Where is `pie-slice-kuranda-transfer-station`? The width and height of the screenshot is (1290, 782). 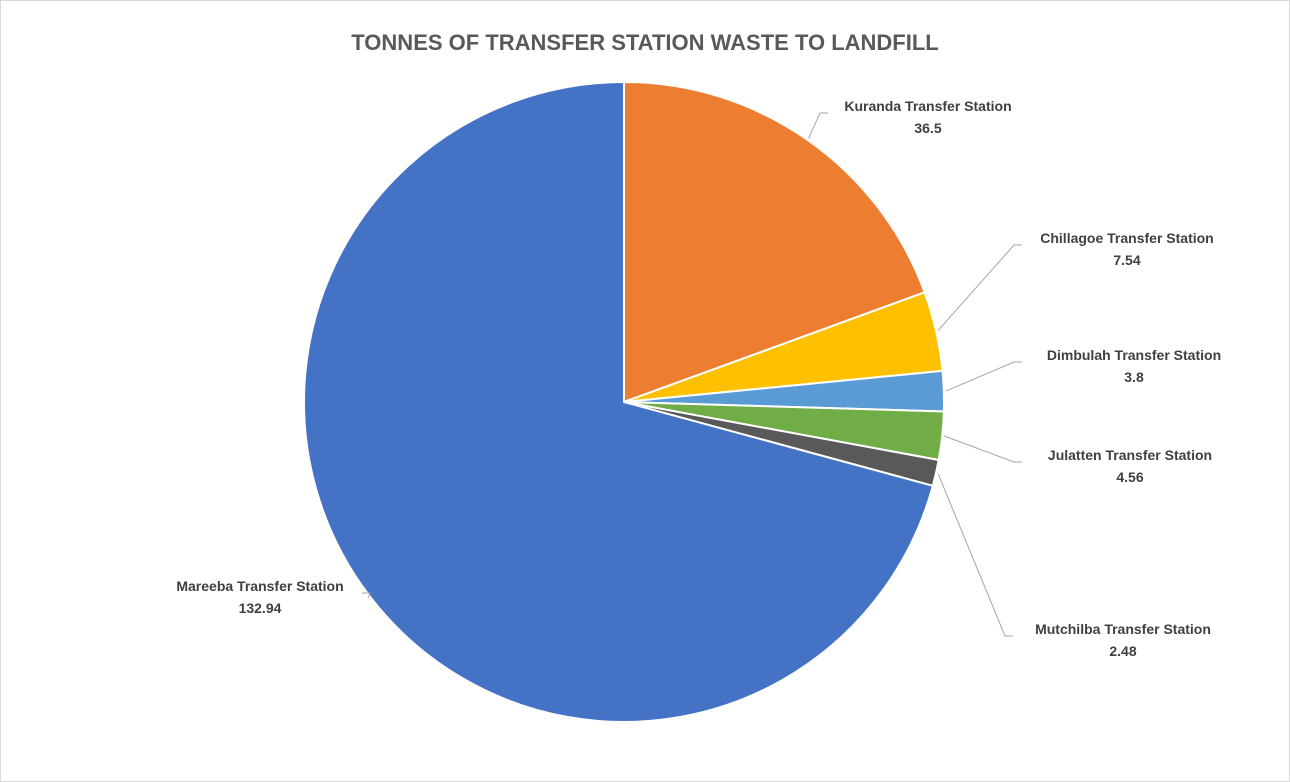
pie-slice-kuranda-transfer-station is located at coordinates (774, 242).